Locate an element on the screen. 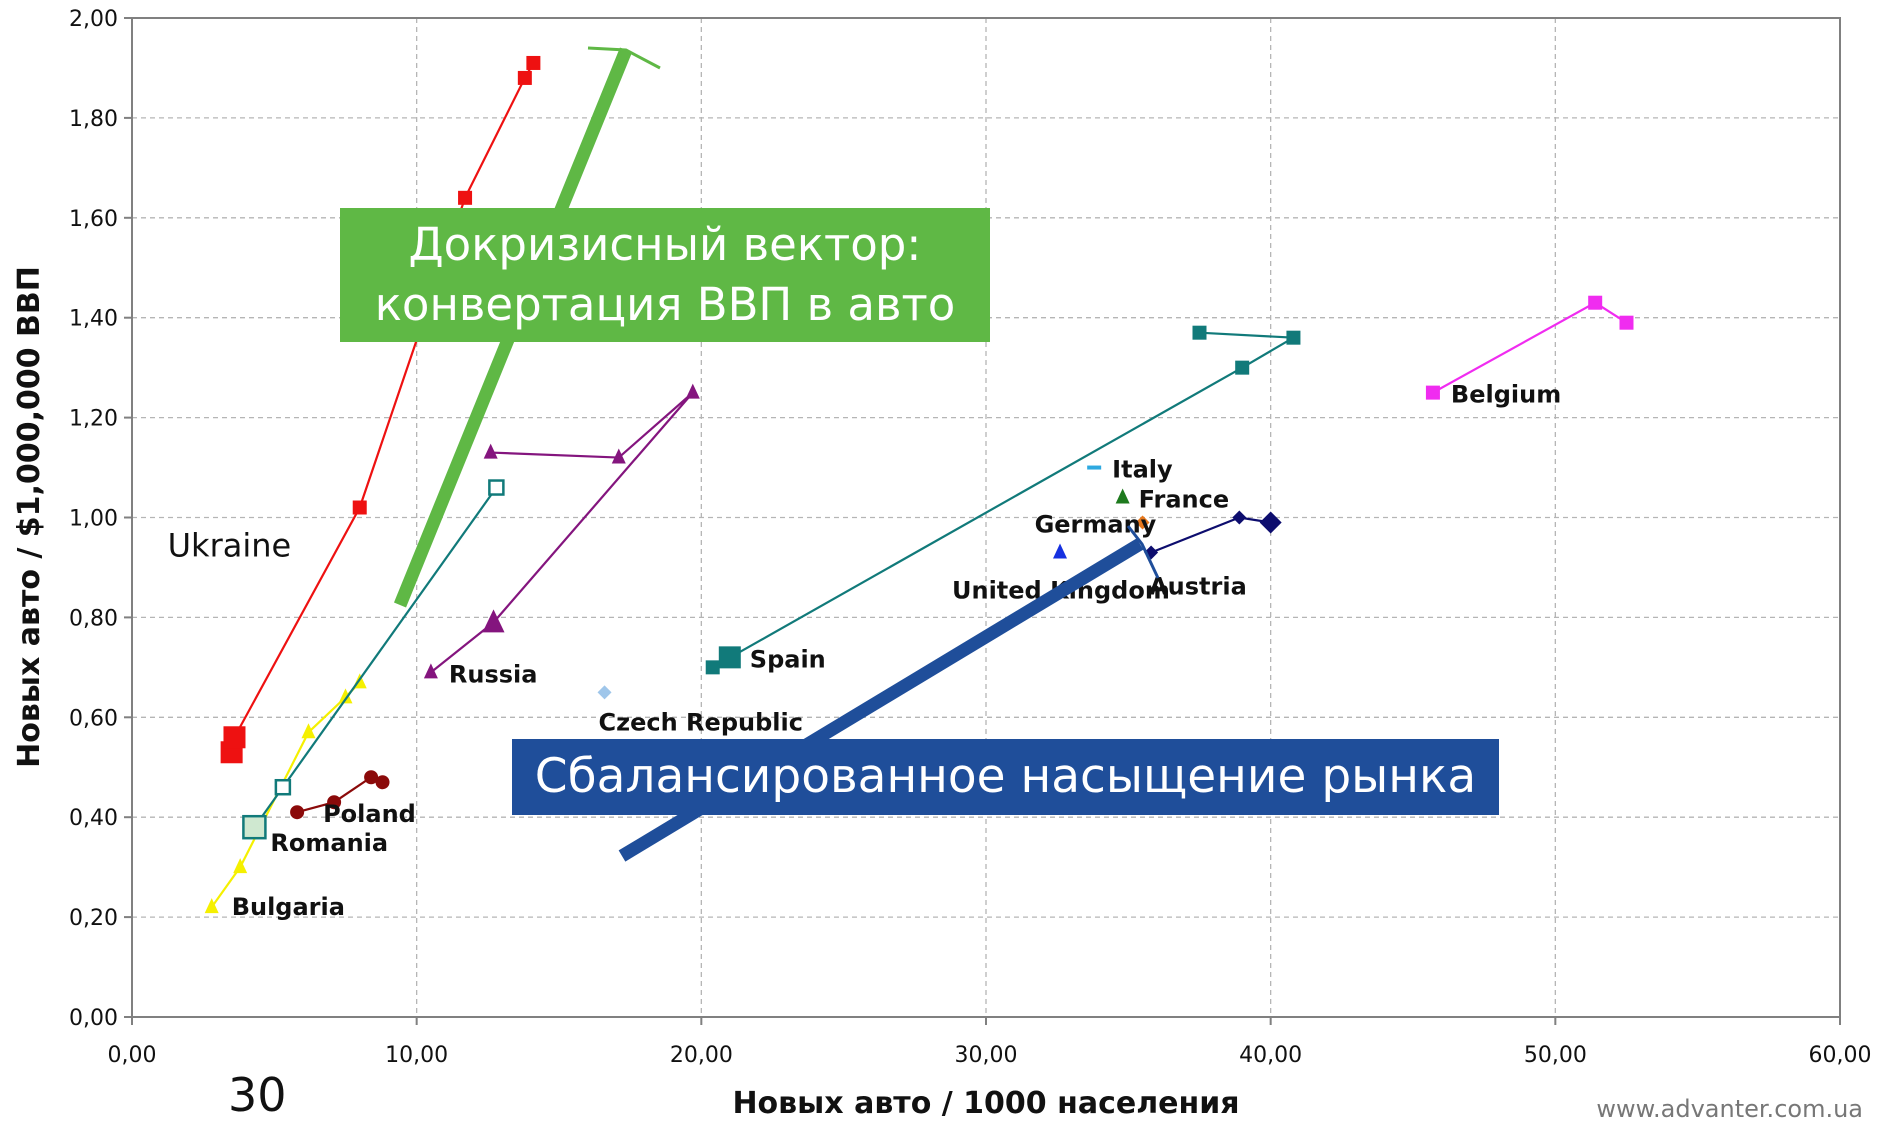 This screenshot has width=1877, height=1128. series-italy: Italy is located at coordinates (1130, 470).